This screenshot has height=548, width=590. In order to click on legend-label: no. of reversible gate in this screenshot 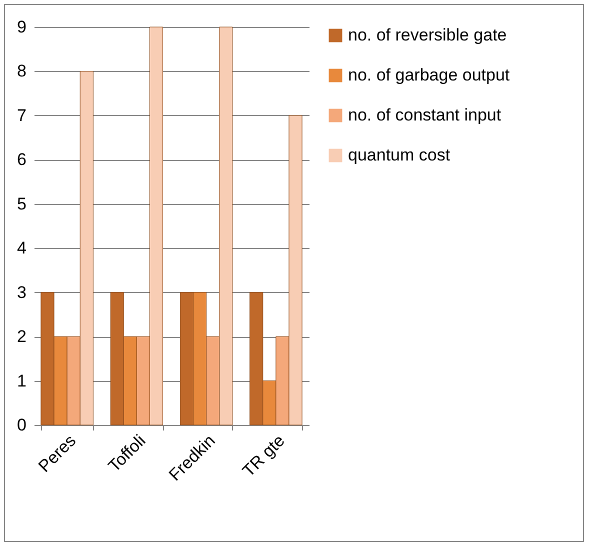, I will do `click(427, 35)`.